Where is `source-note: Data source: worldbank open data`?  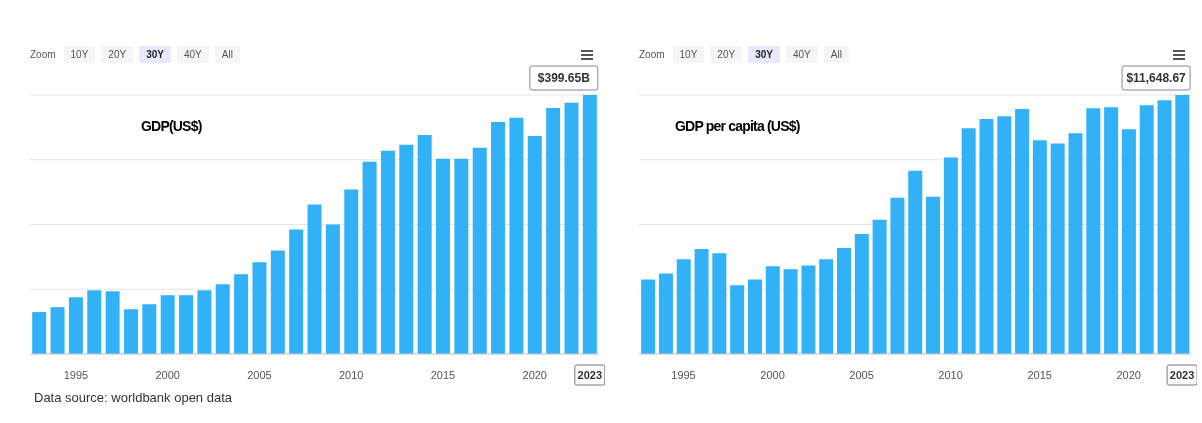
source-note: Data source: worldbank open data is located at coordinates (133, 397).